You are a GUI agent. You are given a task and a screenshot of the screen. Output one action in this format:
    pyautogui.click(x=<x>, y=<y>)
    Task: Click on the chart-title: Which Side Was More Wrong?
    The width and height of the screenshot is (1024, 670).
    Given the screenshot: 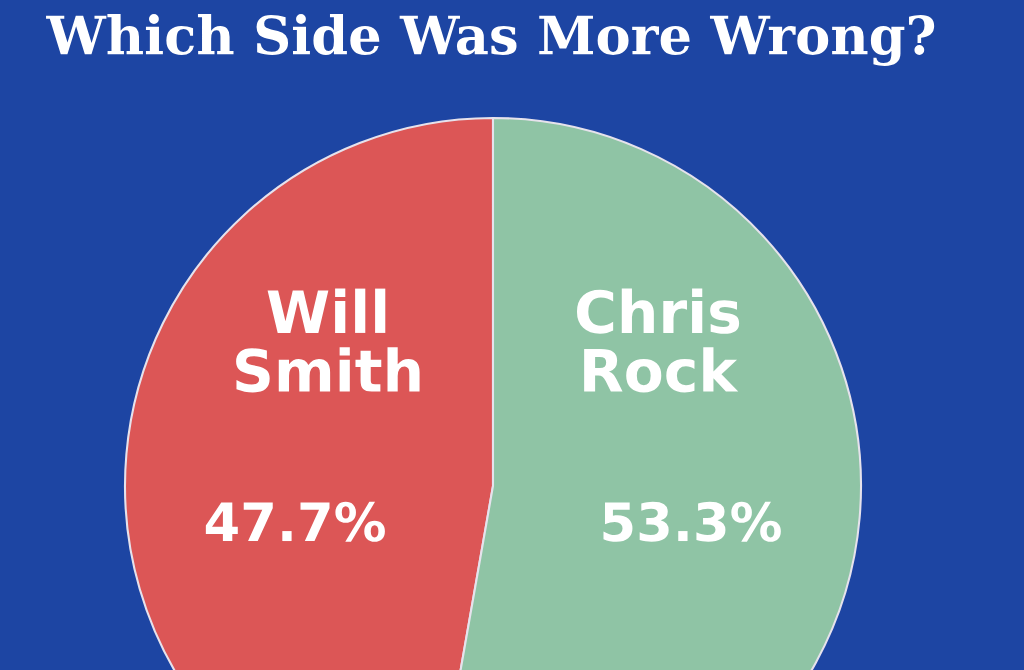 What is the action you would take?
    pyautogui.click(x=490, y=40)
    